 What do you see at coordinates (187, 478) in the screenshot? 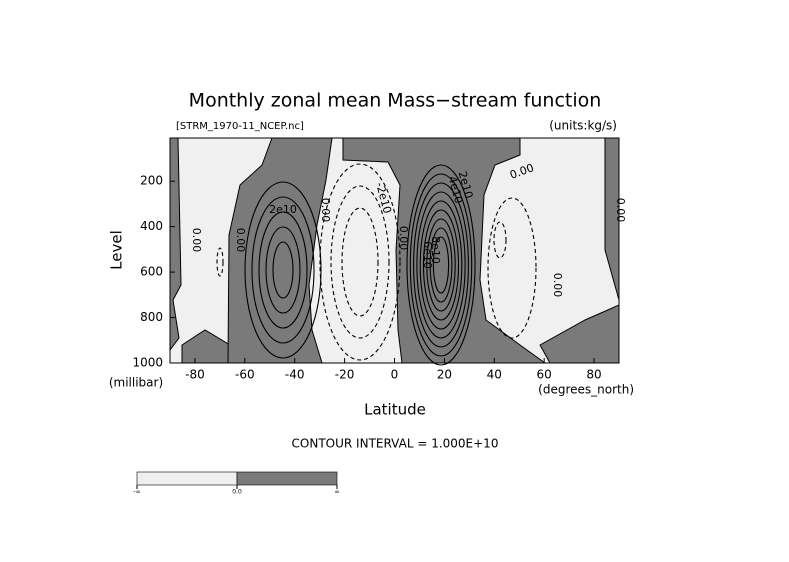
I see `colorbar-negative` at bounding box center [187, 478].